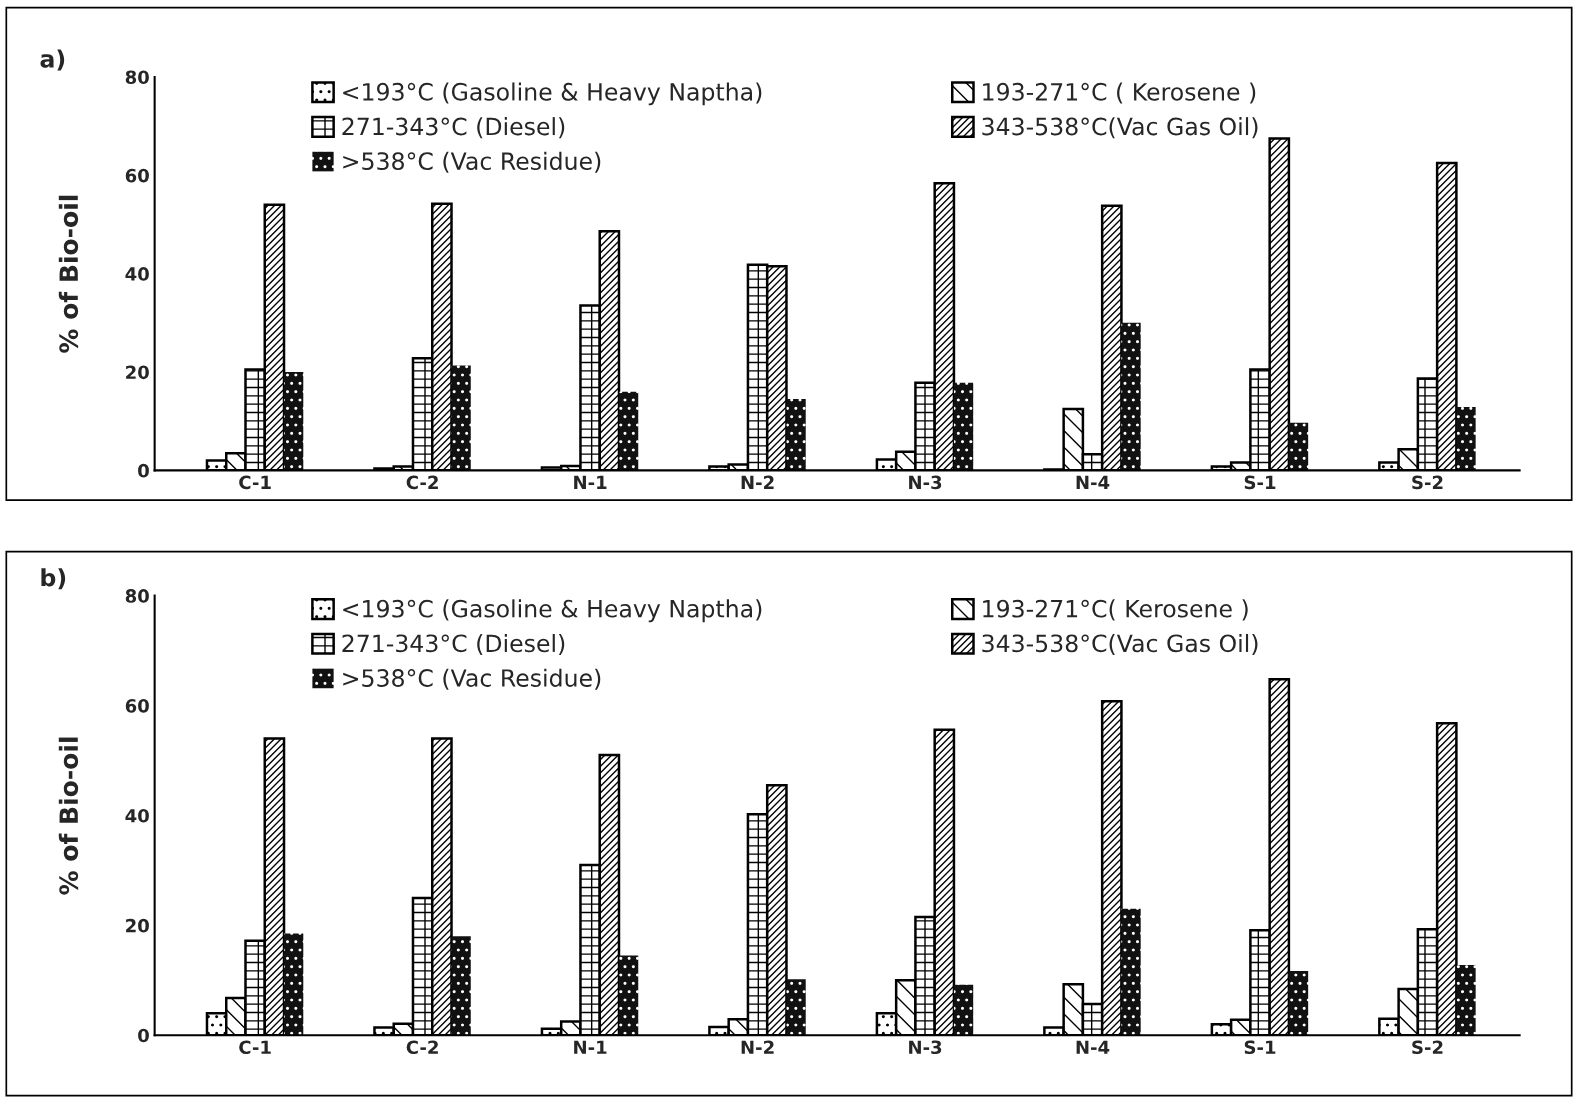 The height and width of the screenshot is (1099, 1578). What do you see at coordinates (52, 60) in the screenshot?
I see `text: a)` at bounding box center [52, 60].